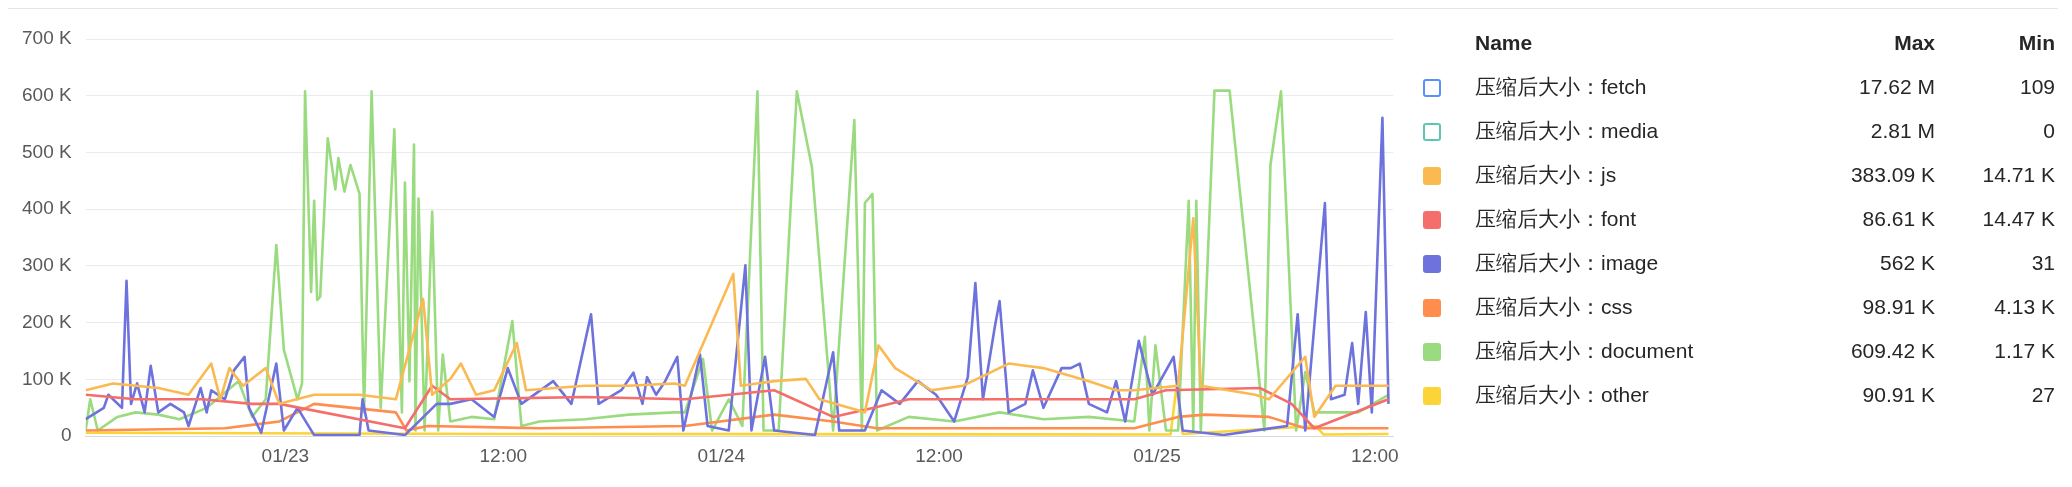 The height and width of the screenshot is (487, 2072). I want to click on y-tick-label: 400 K, so click(47, 208).